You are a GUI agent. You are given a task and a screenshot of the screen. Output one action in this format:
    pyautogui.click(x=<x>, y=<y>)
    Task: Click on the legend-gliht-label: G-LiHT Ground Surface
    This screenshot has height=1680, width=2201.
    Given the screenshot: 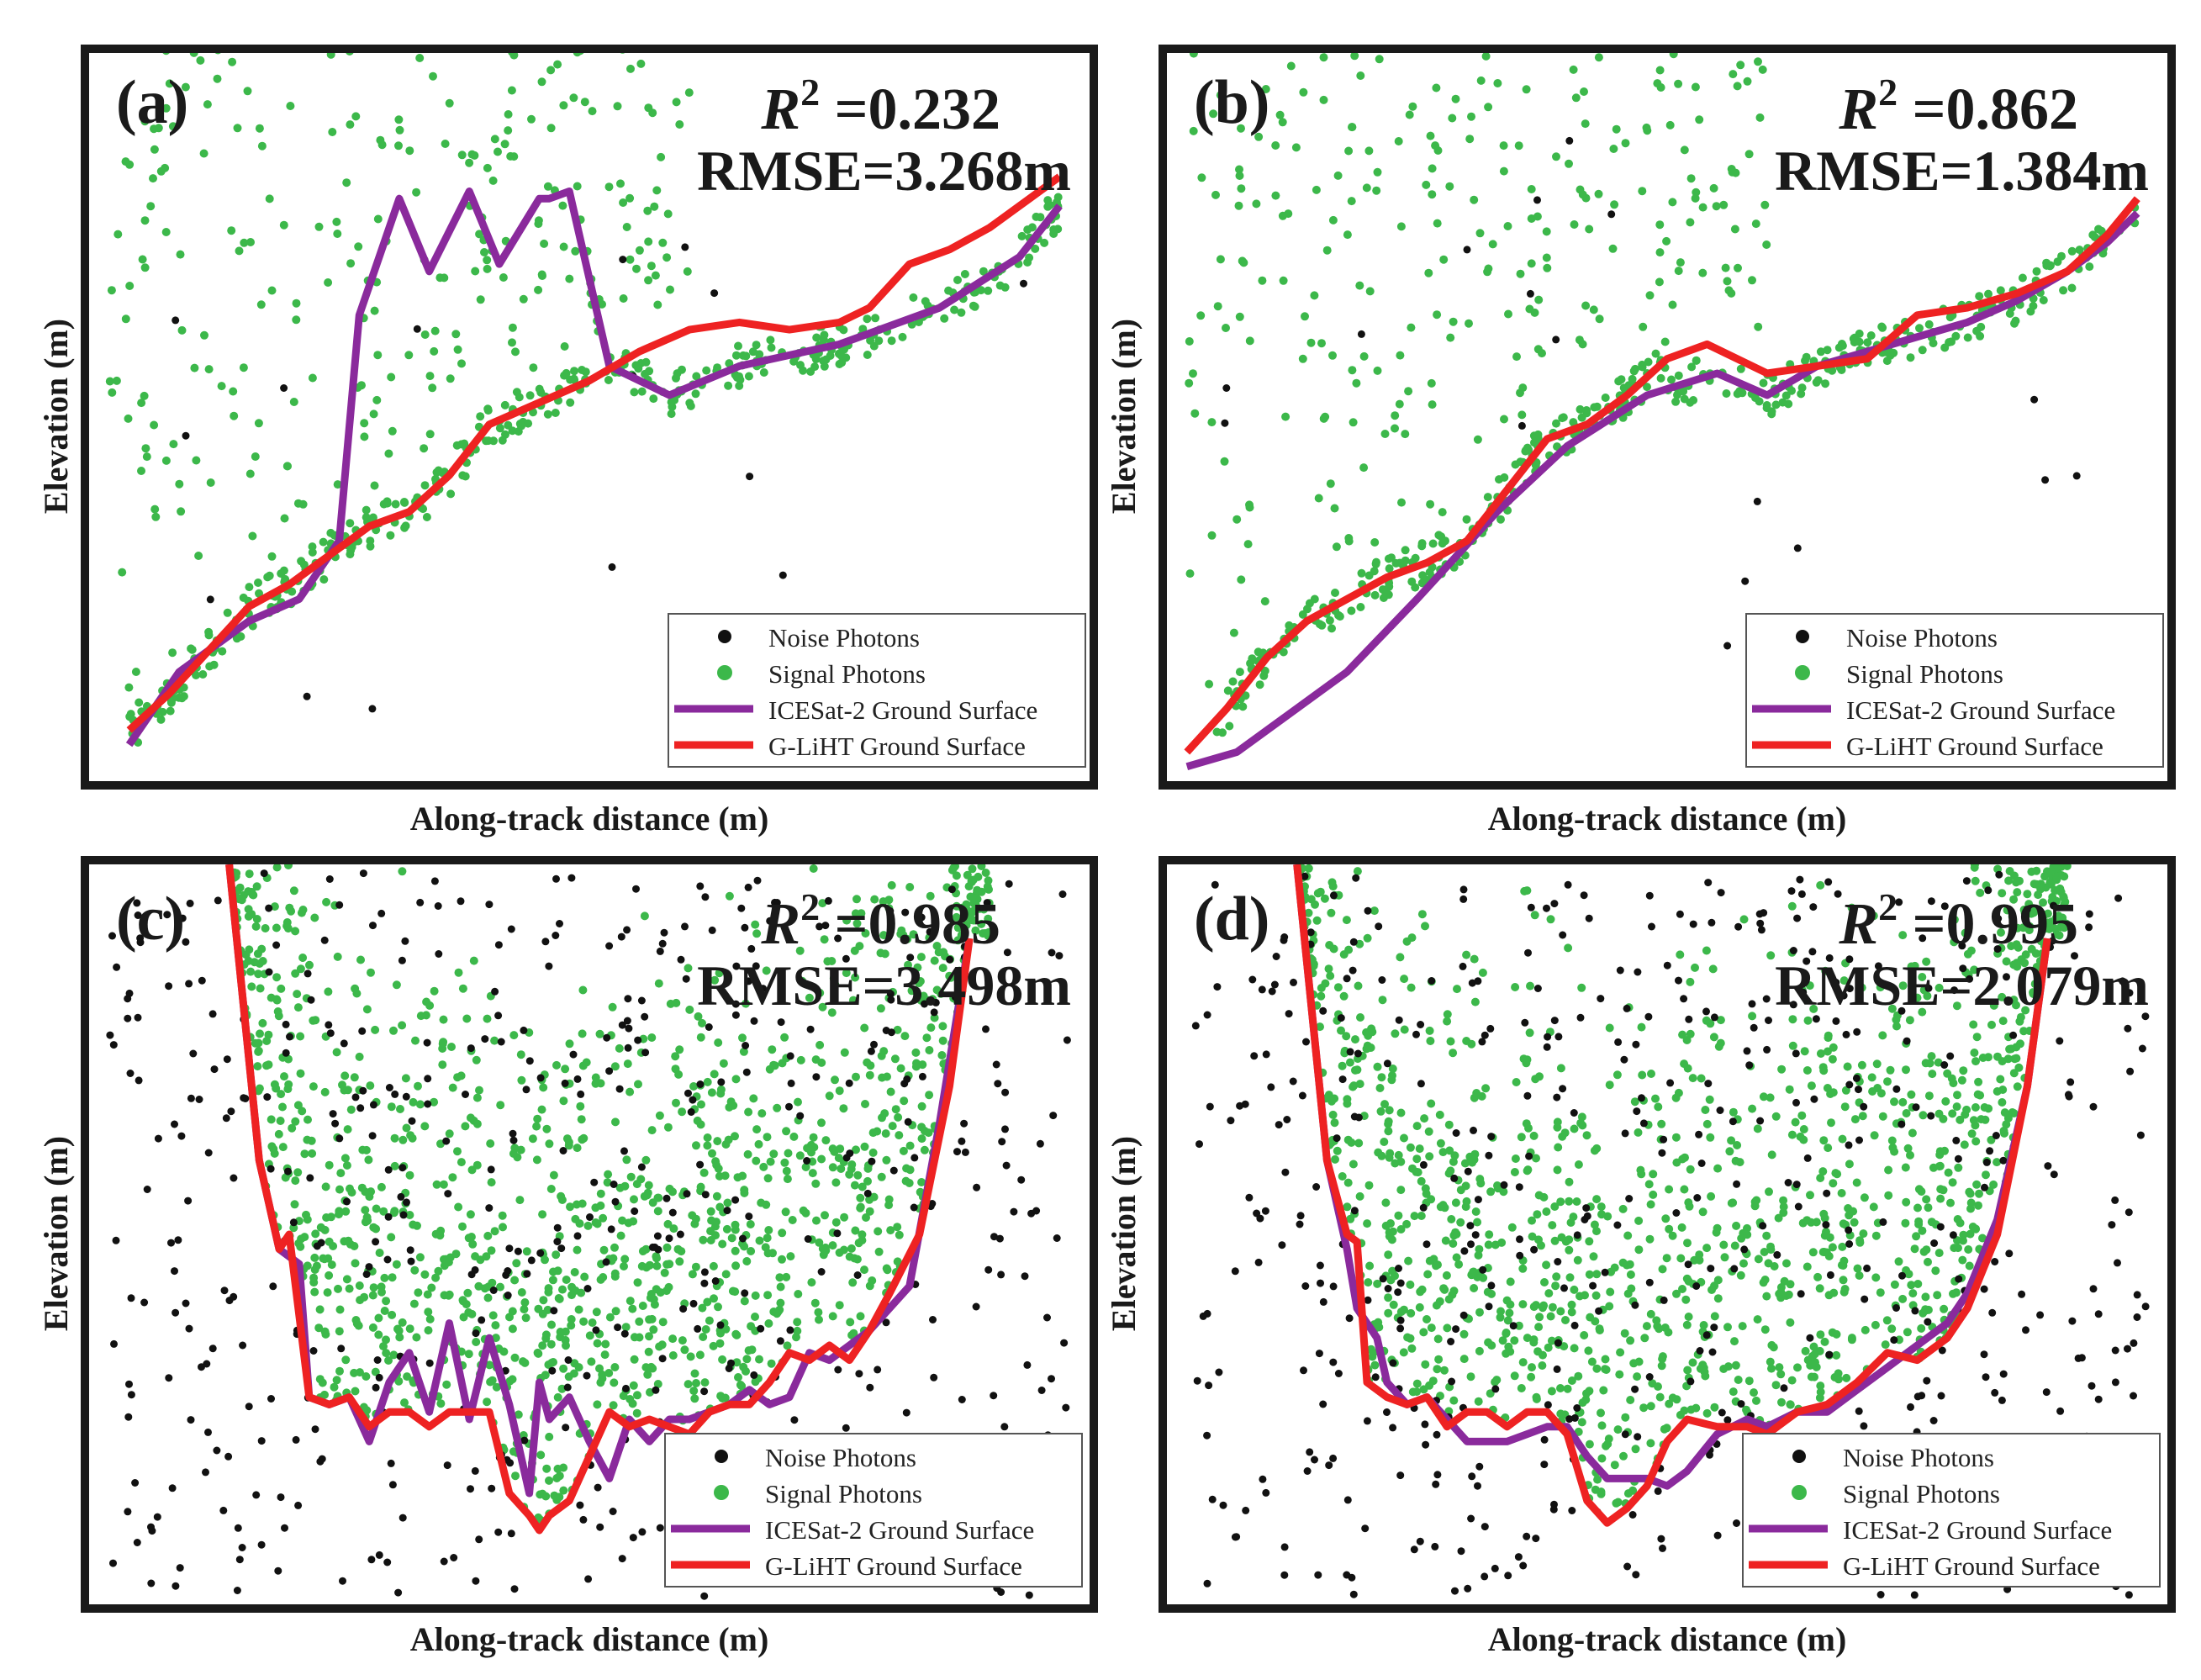 What is the action you would take?
    pyautogui.click(x=897, y=747)
    